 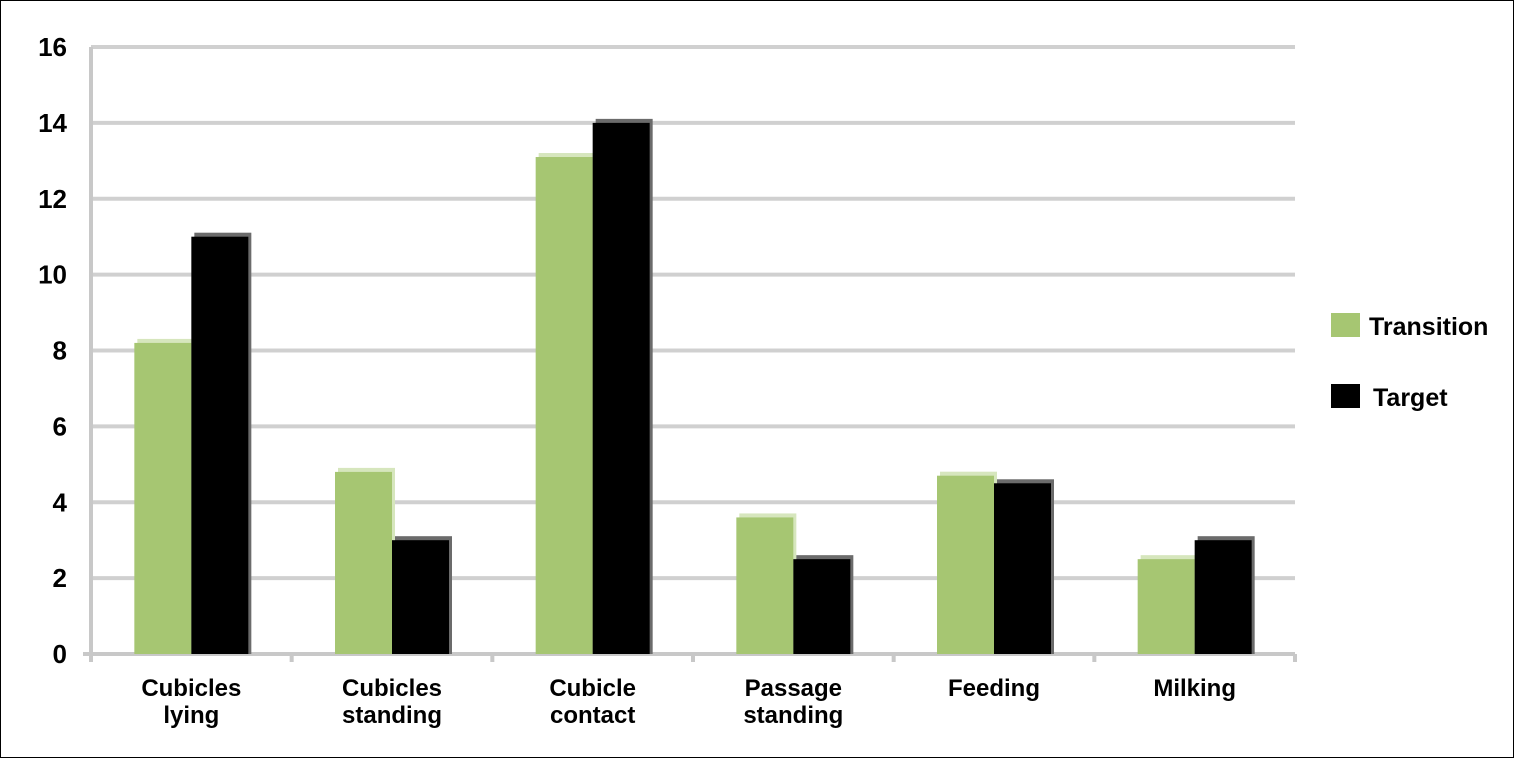 I want to click on category-label: Feeding, so click(x=994, y=688).